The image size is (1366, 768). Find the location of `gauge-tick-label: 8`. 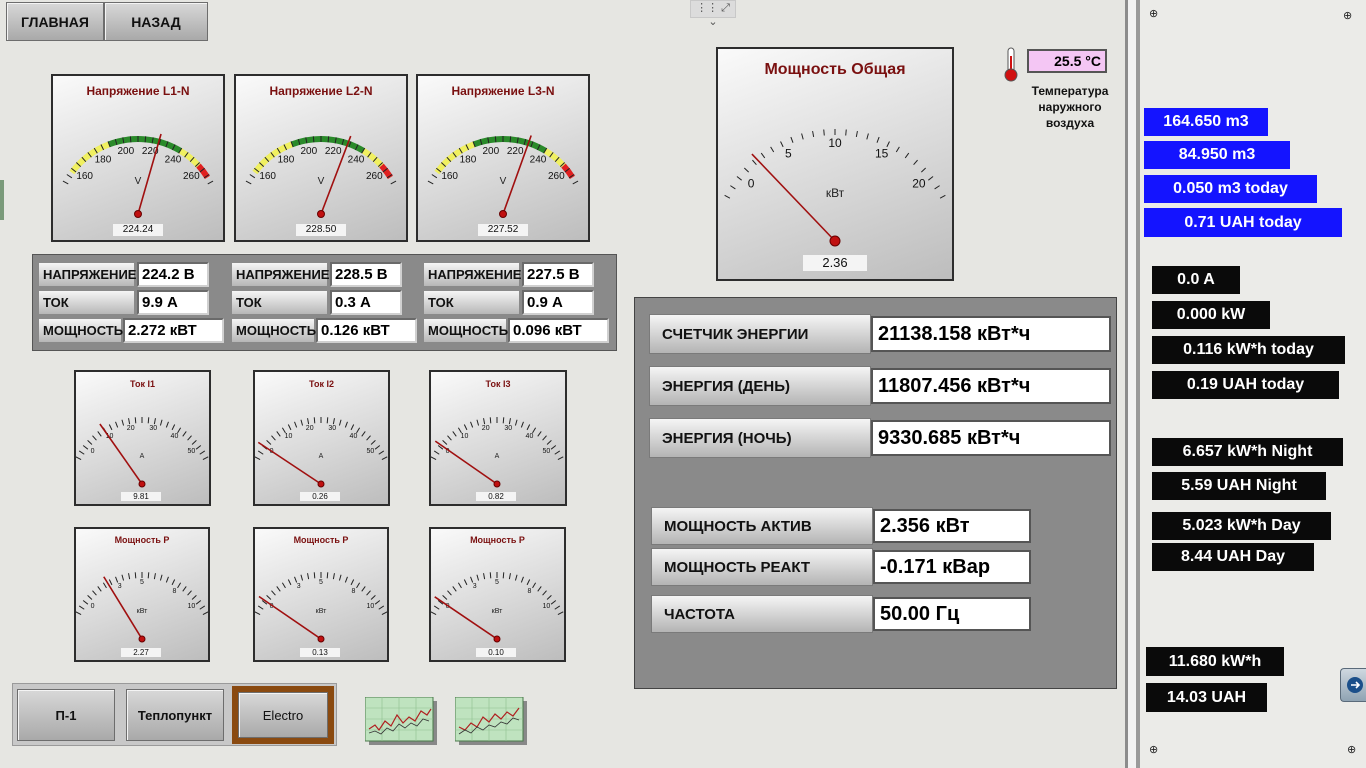

gauge-tick-label: 8 is located at coordinates (529, 591).